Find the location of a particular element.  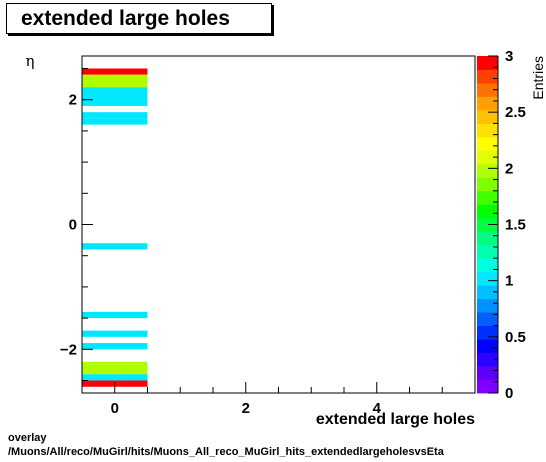

color-scale-label: 2.5 is located at coordinates (515, 112).